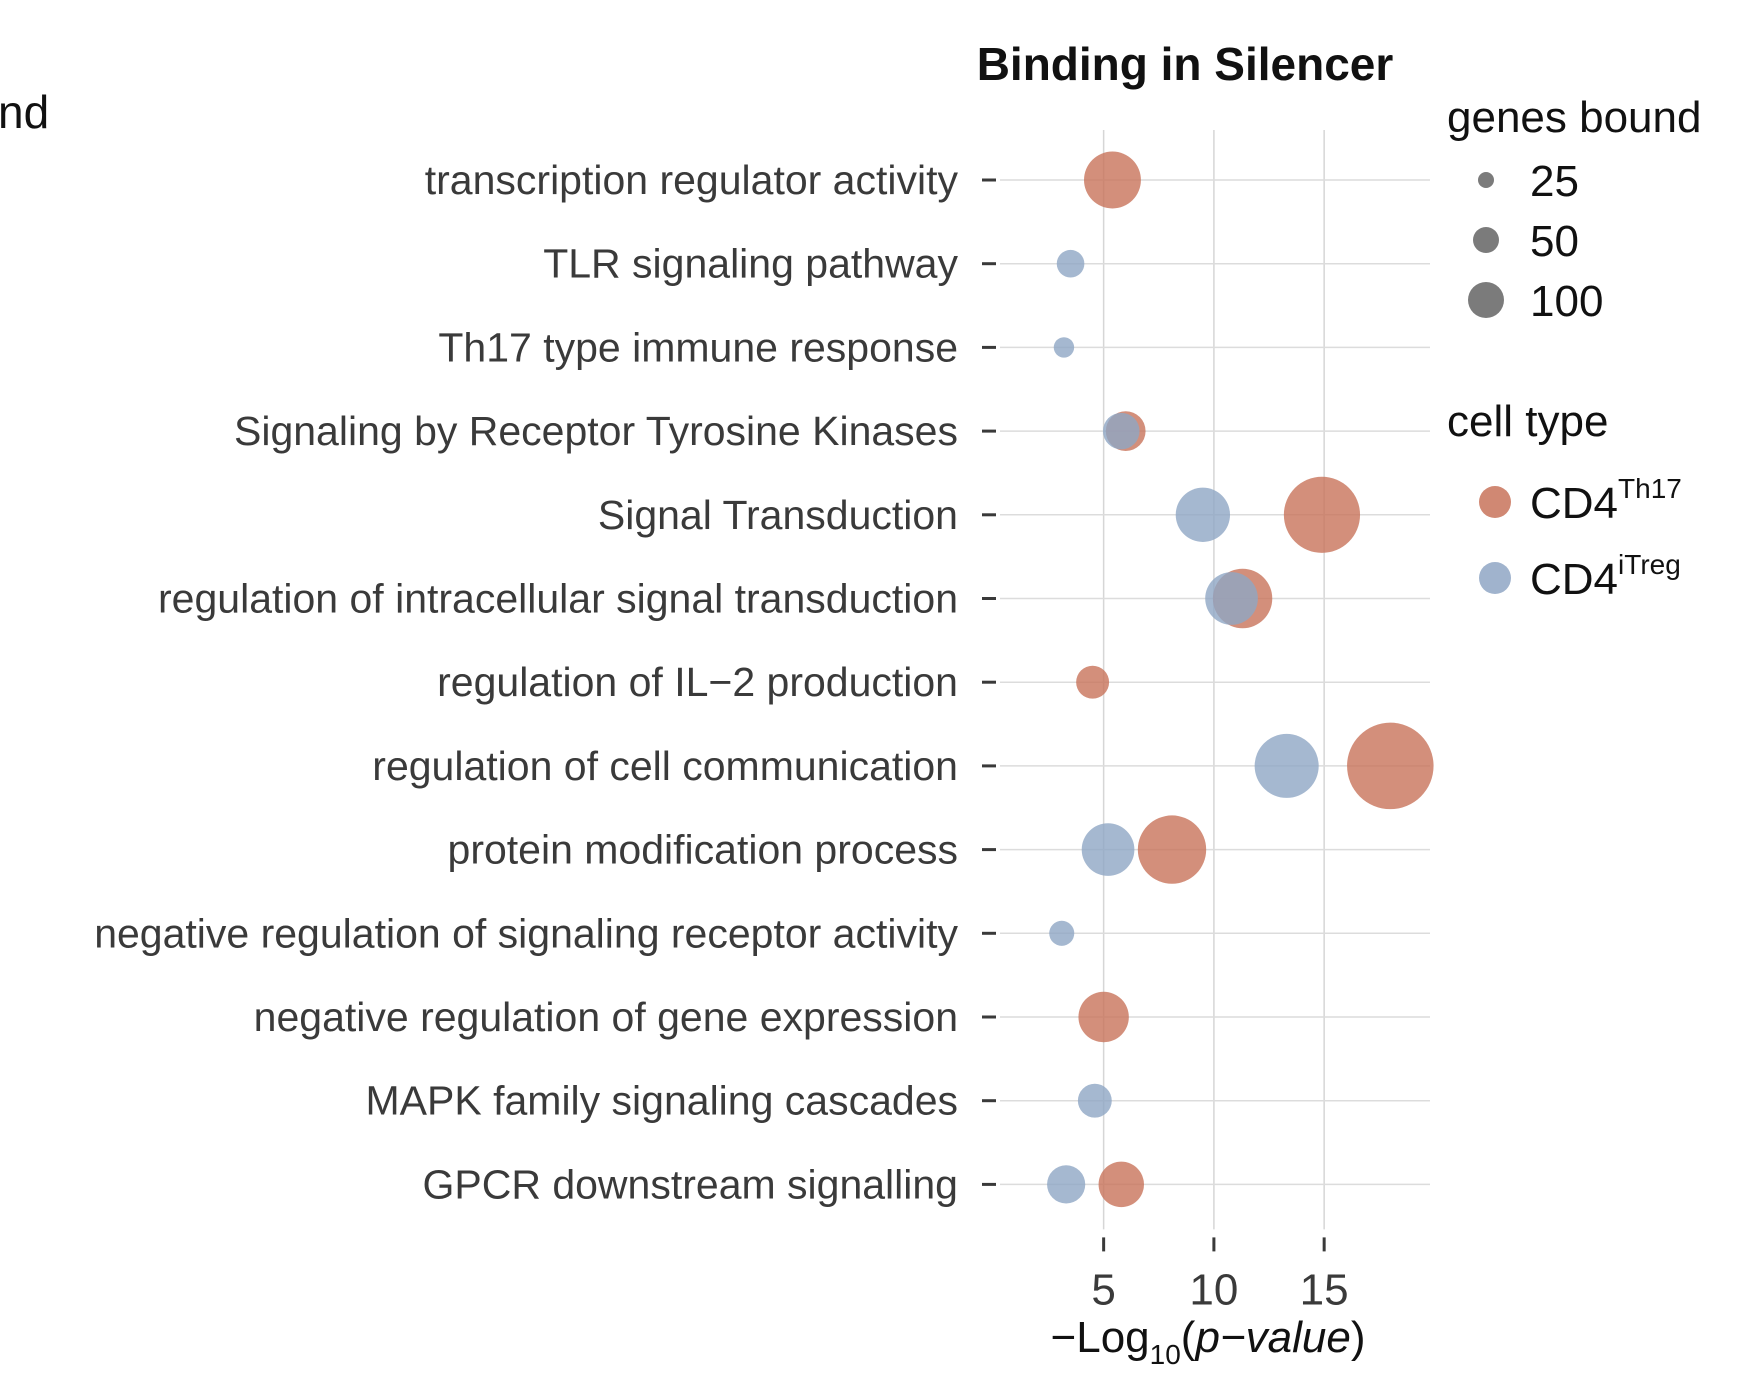 The height and width of the screenshot is (1377, 1749). Describe the element at coordinates (1554, 181) in the screenshot. I see `legend-size-label: 25` at that location.